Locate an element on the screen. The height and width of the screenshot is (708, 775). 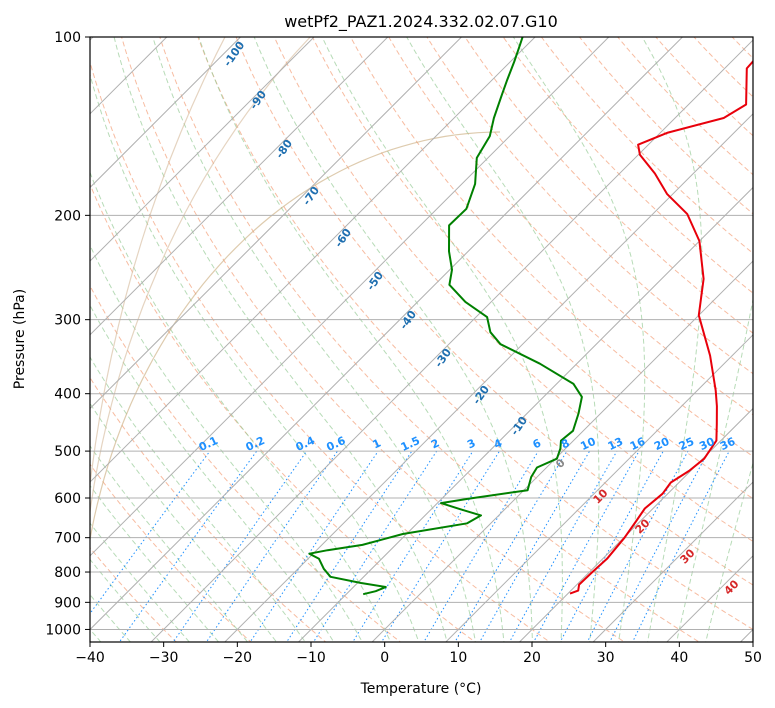
x-axis-label: Temperature (°C) is located at coordinates (421, 689).